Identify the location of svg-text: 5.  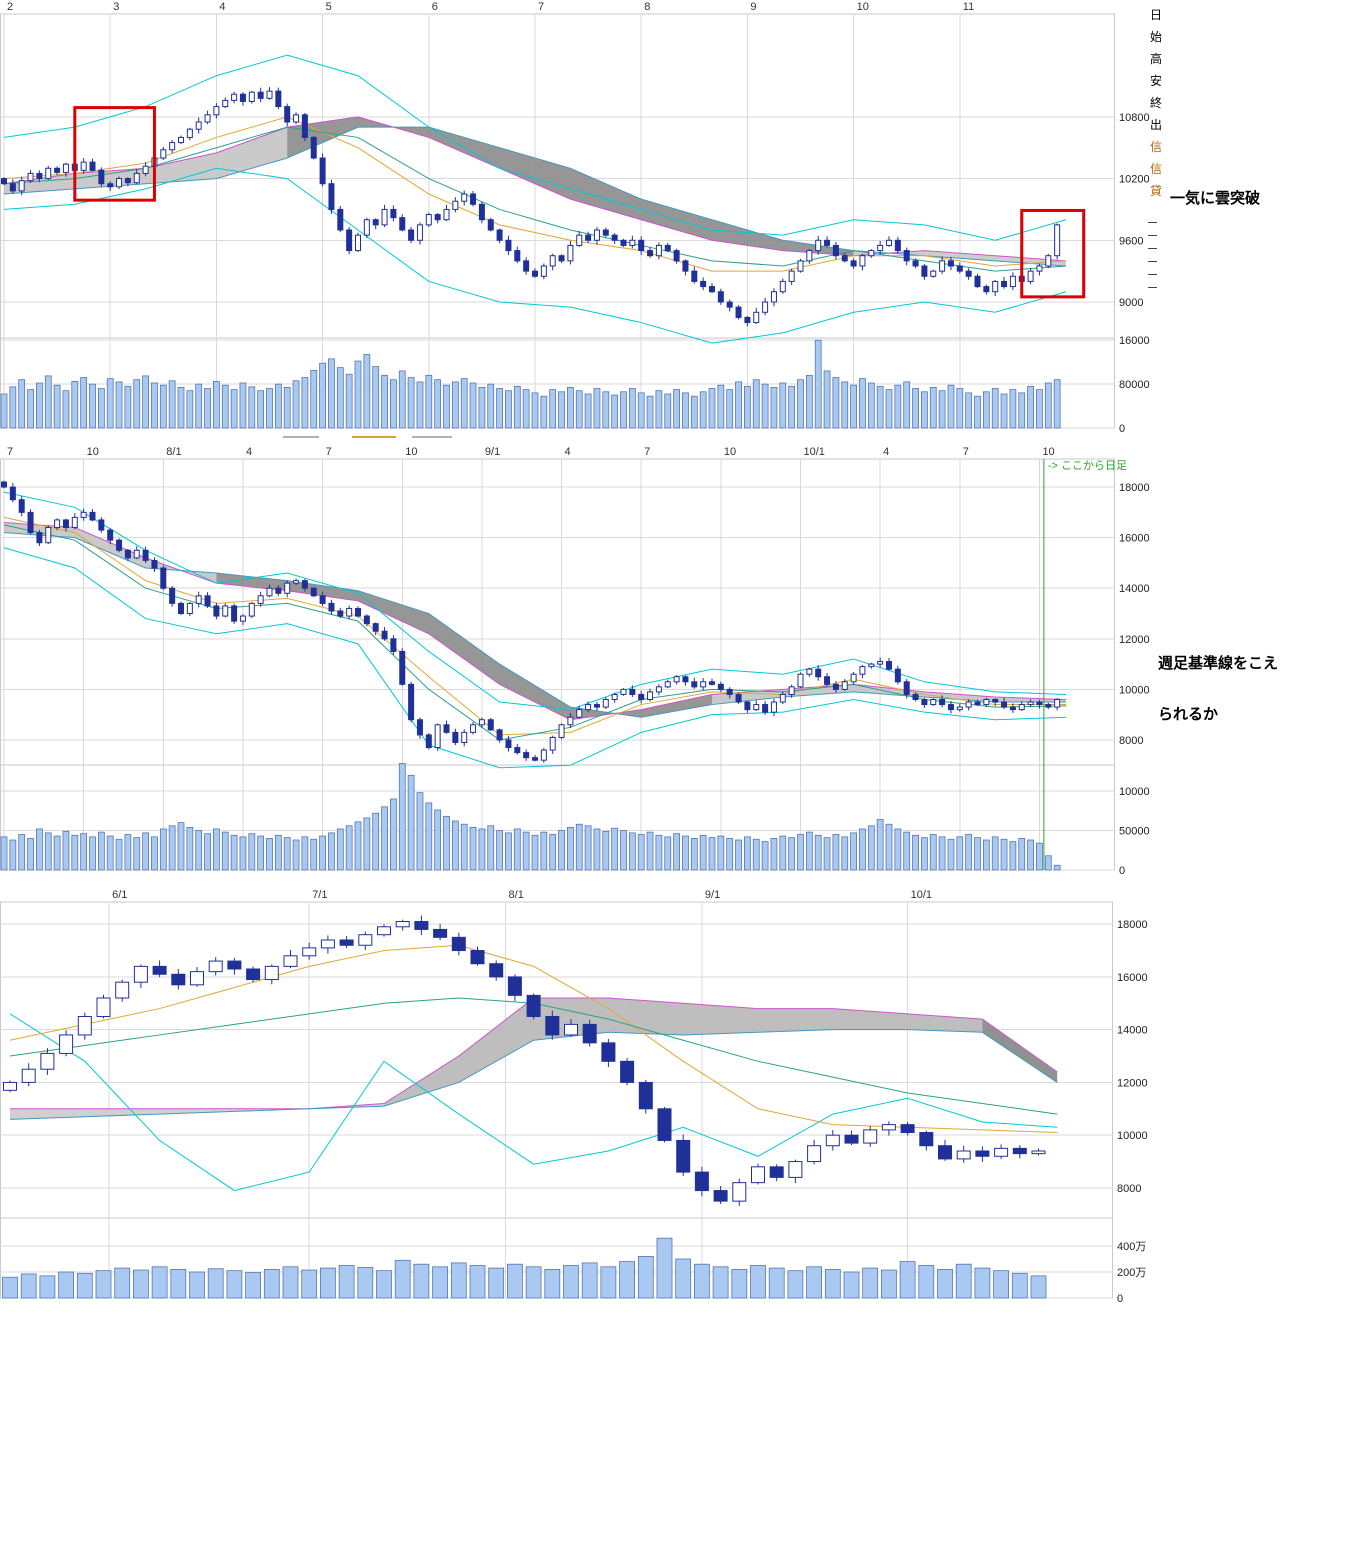
(329, 7).